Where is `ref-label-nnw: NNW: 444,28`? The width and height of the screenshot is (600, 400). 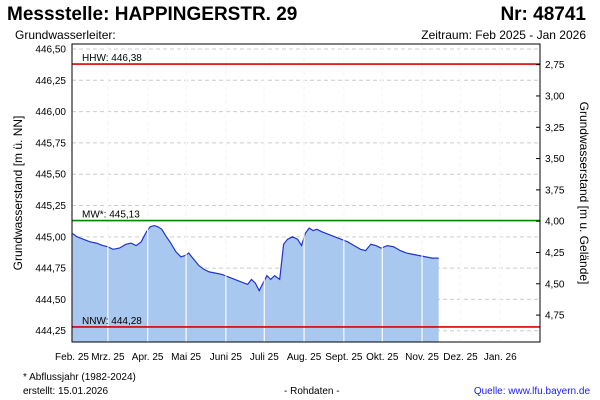
ref-label-nnw: NNW: 444,28 is located at coordinates (112, 321).